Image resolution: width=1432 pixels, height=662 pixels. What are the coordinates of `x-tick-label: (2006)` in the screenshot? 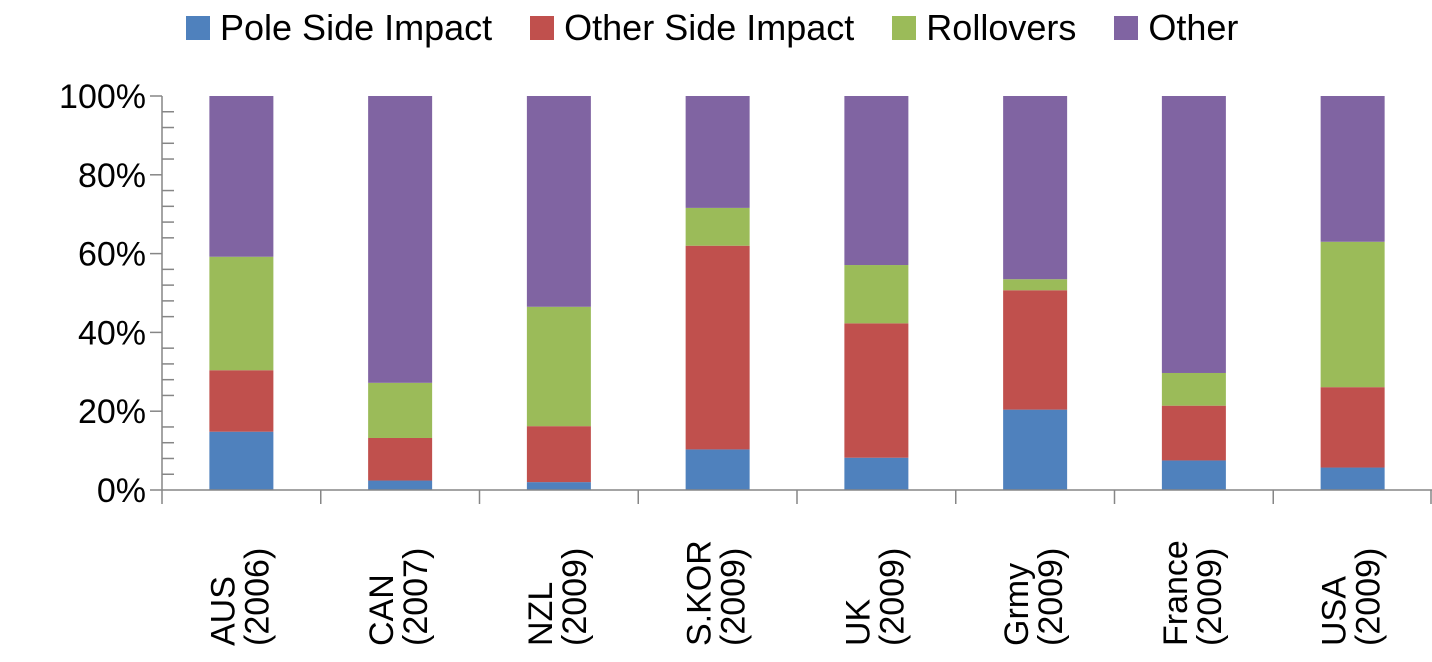 It's located at (257, 597).